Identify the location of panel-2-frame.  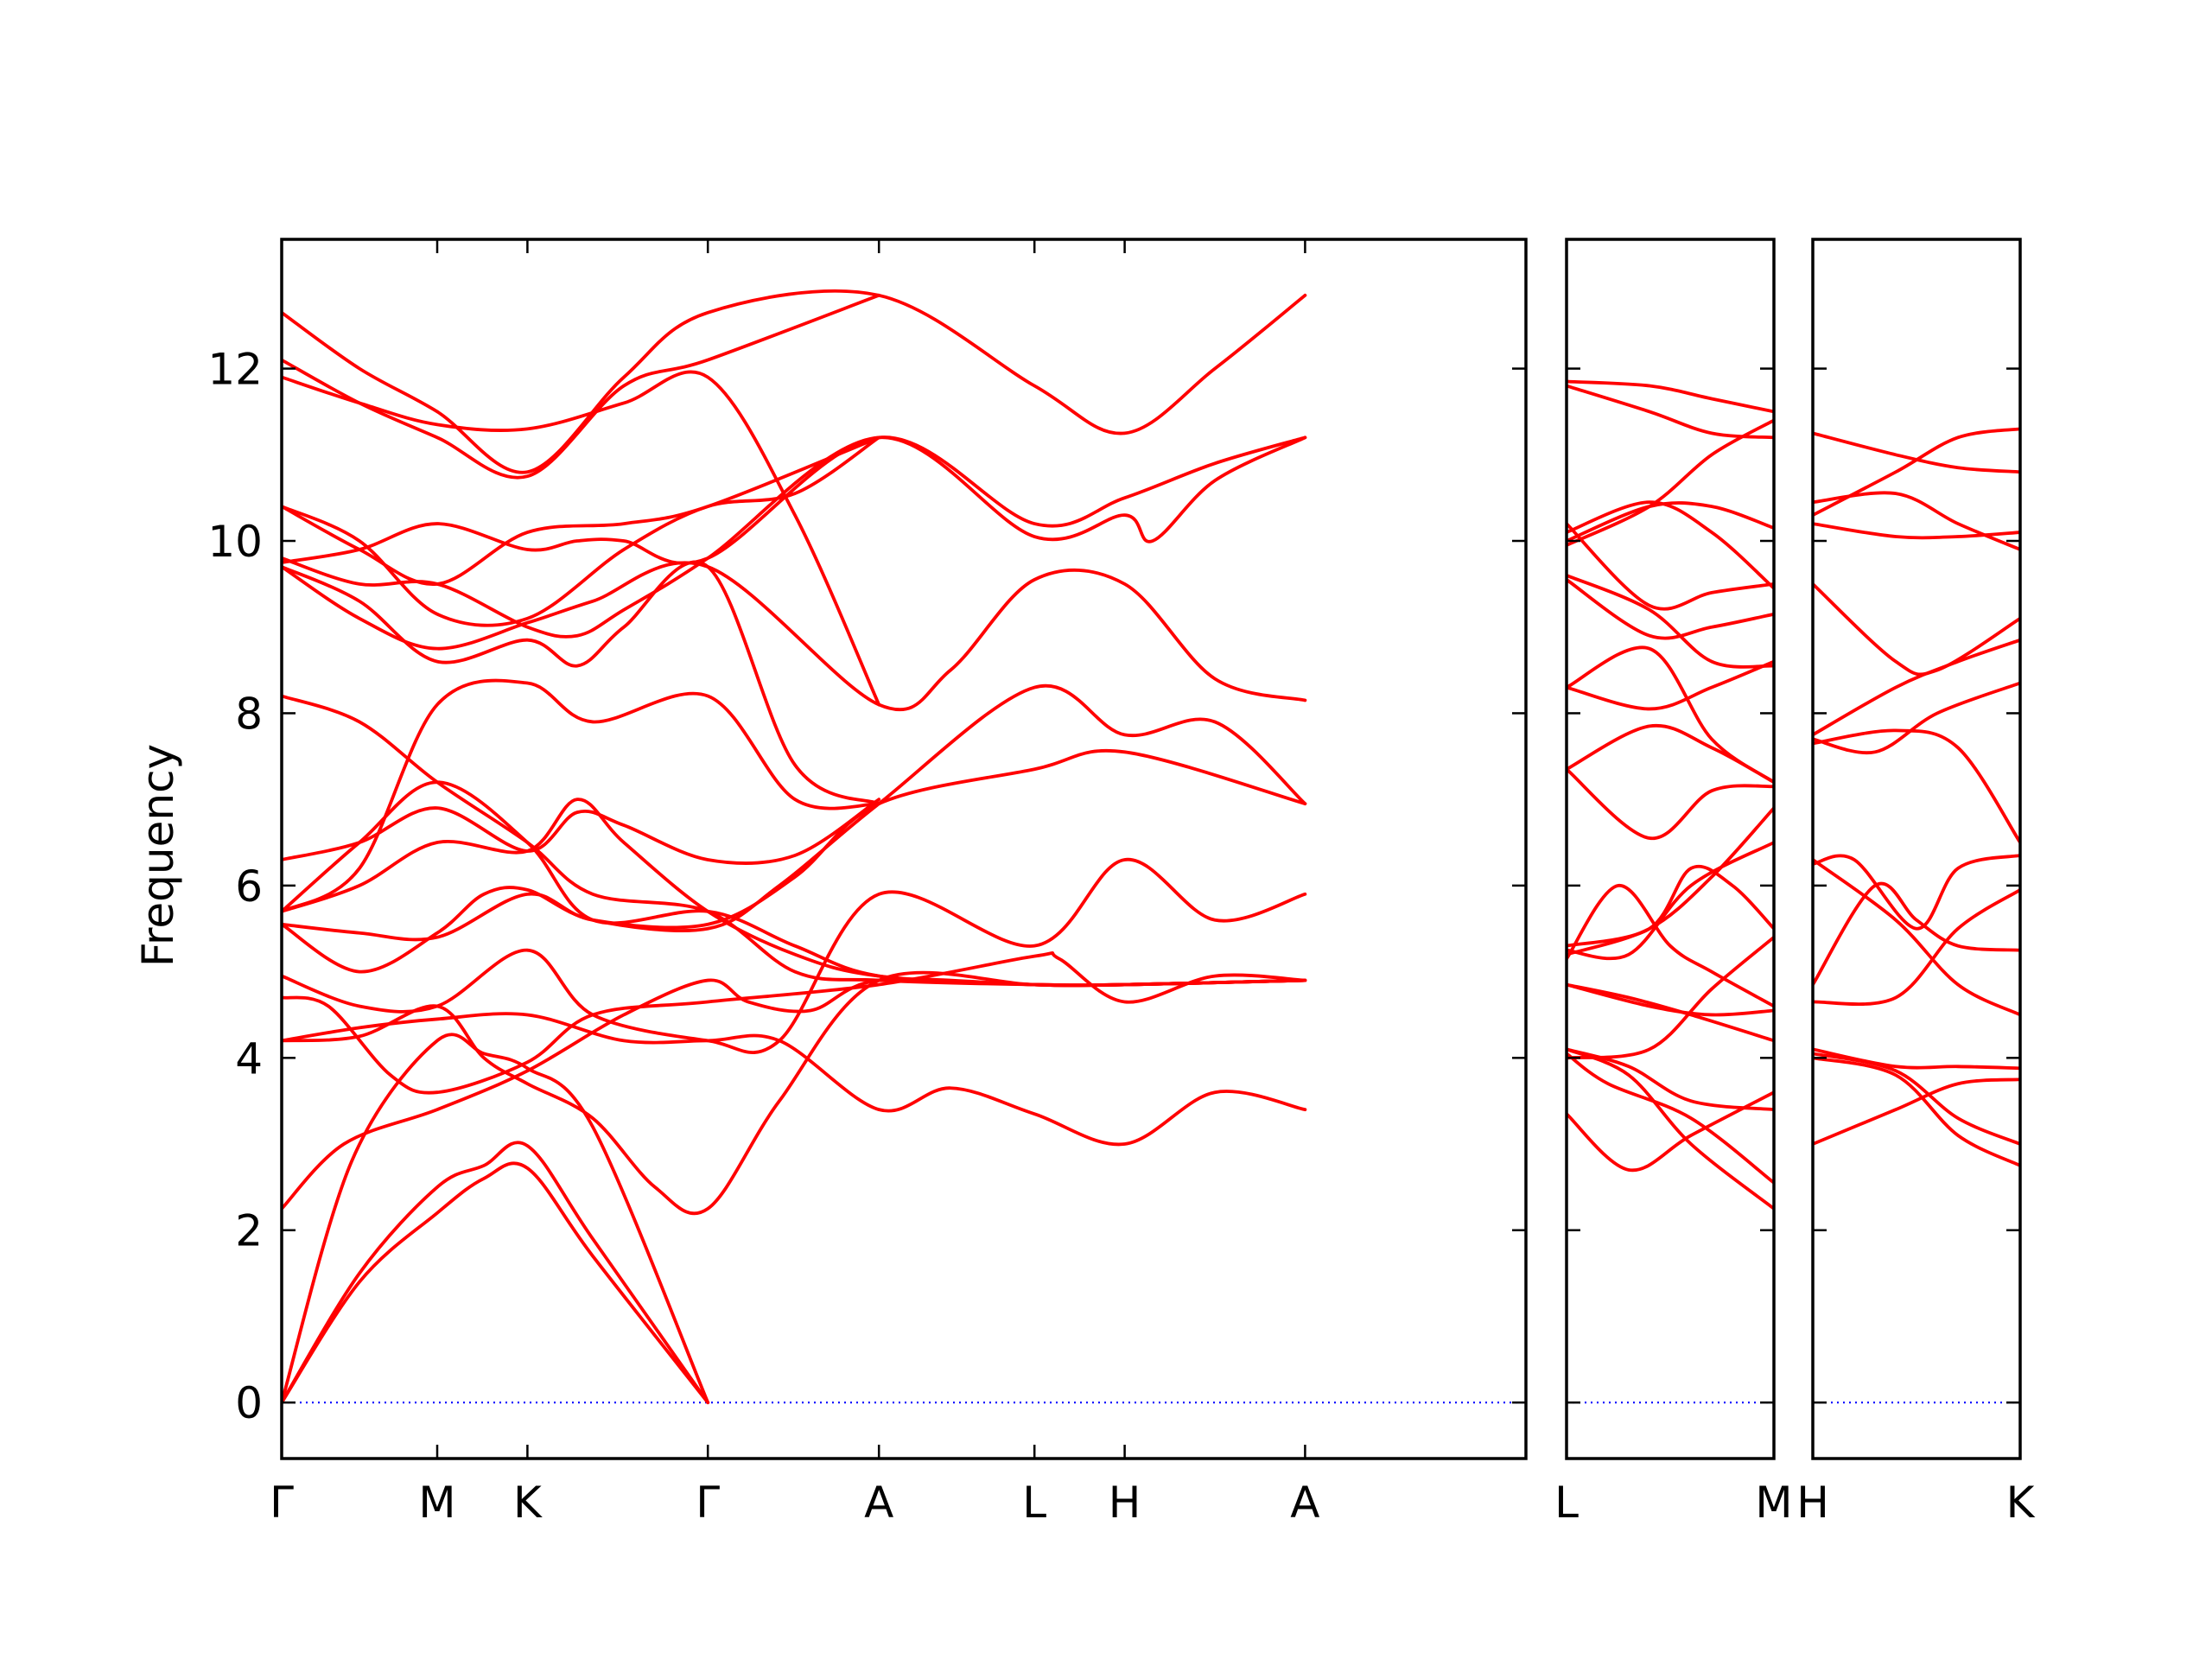
(1670, 849).